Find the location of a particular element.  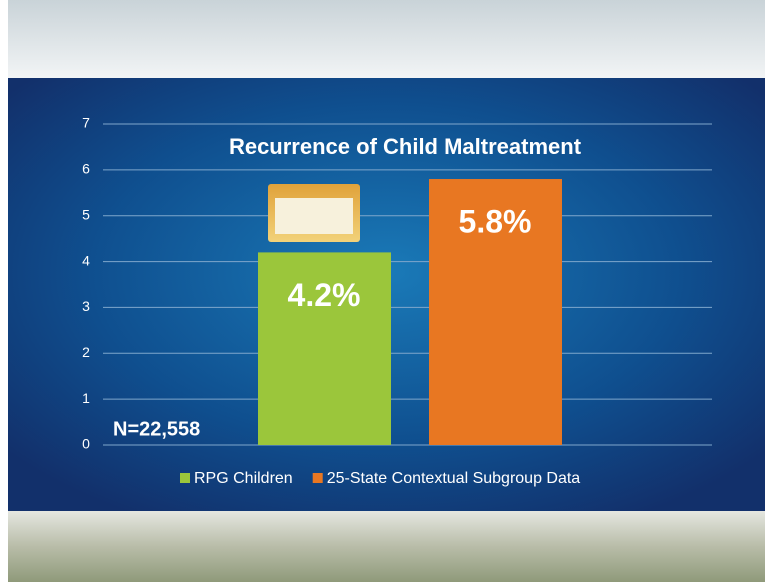

y-tick-label: 2 is located at coordinates (86, 352).